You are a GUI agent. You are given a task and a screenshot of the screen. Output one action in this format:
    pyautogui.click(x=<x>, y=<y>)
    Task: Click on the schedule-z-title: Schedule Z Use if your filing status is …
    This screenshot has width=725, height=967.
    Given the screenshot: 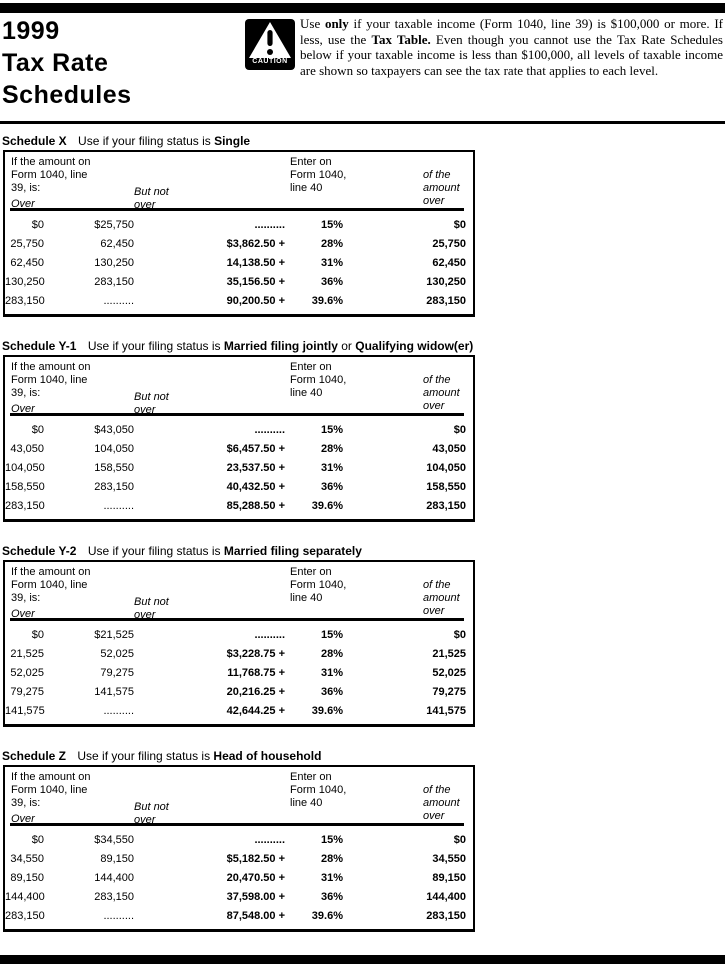 What is the action you would take?
    pyautogui.click(x=362, y=757)
    